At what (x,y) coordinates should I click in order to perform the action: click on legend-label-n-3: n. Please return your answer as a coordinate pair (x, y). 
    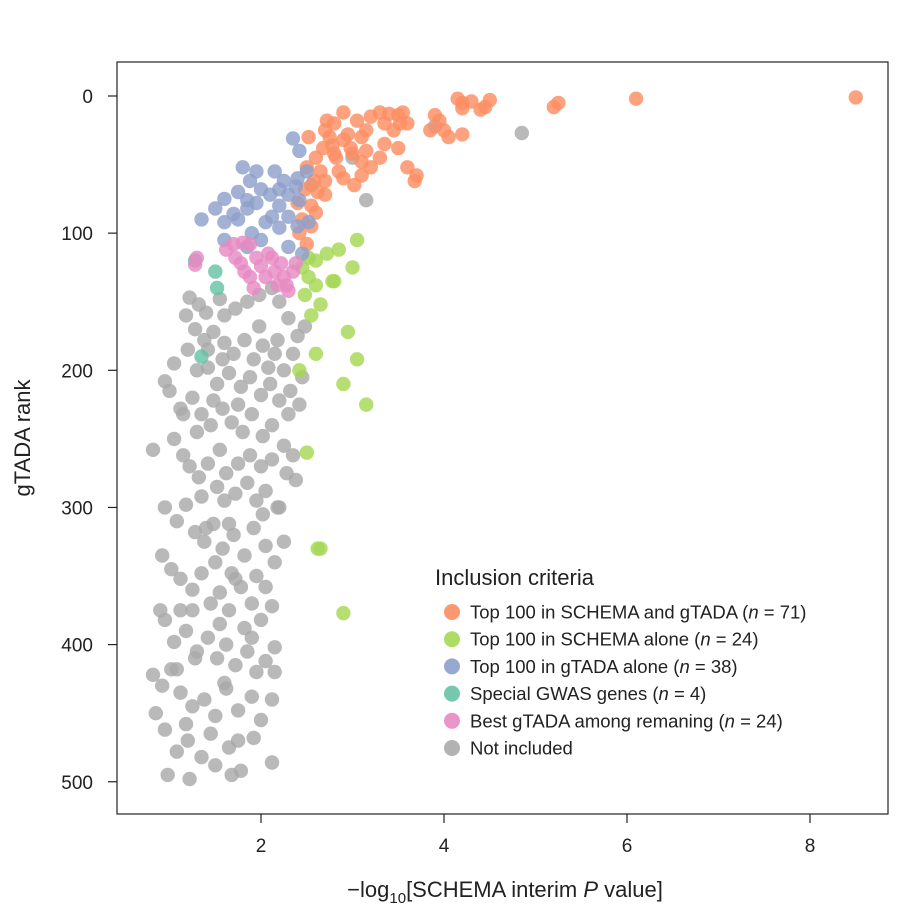
    Looking at the image, I should click on (664, 693).